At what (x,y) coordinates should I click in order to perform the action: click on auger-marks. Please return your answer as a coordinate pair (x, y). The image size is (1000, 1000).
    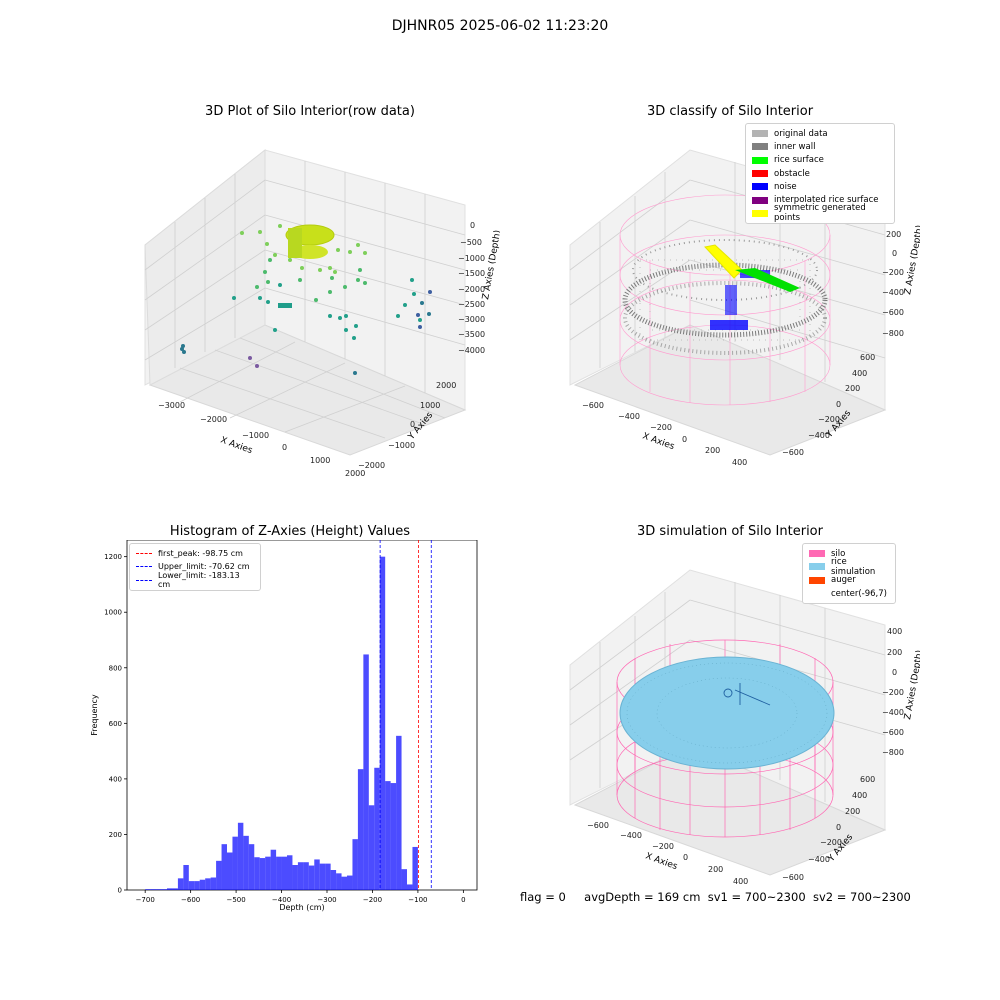
    Looking at the image, I should click on (747, 694).